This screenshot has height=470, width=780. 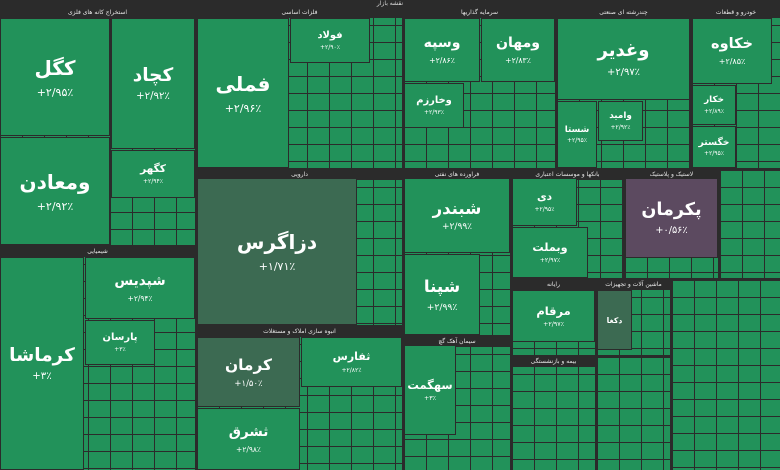 What do you see at coordinates (518, 43) in the screenshot?
I see `stock-symbol: ومهان` at bounding box center [518, 43].